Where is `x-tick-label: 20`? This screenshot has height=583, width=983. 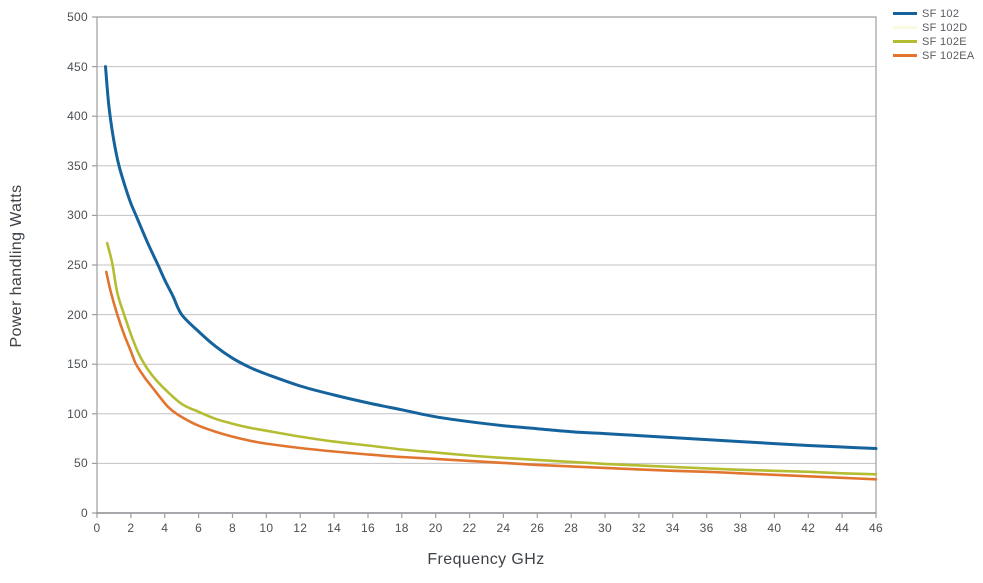 x-tick-label: 20 is located at coordinates (435, 528).